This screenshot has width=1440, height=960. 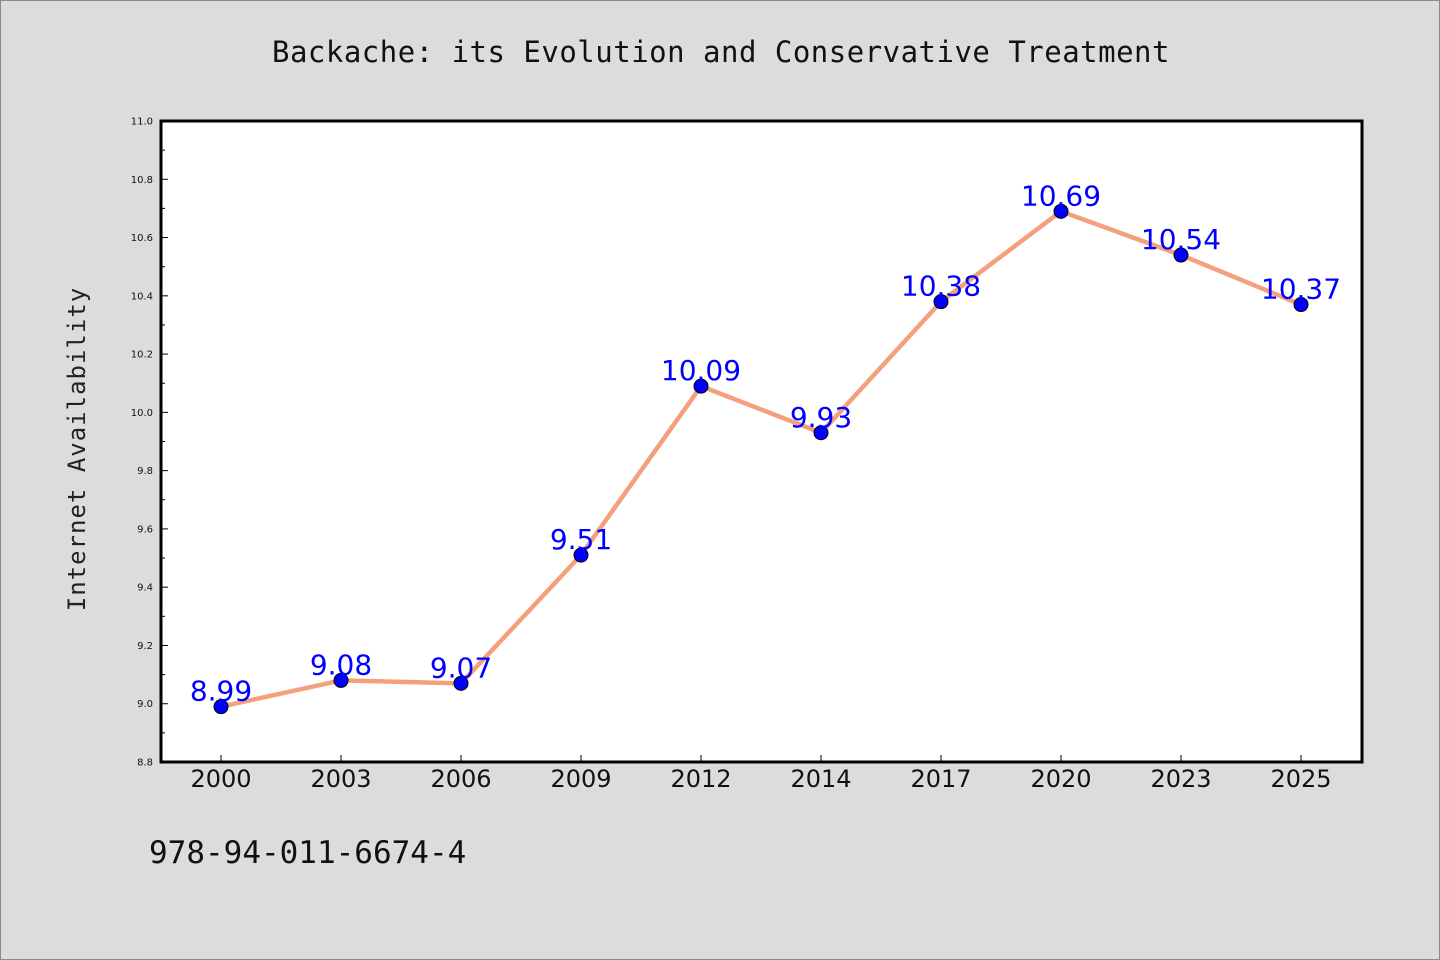 What do you see at coordinates (142, 355) in the screenshot?
I see `y-tick-label: 10.2` at bounding box center [142, 355].